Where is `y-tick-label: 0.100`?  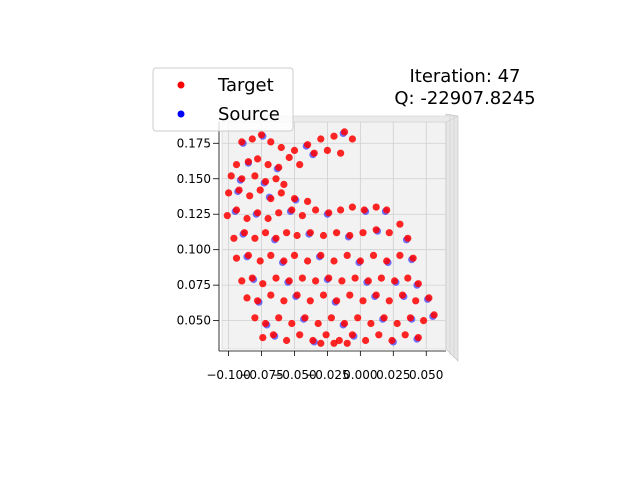 y-tick-label: 0.100 is located at coordinates (194, 250).